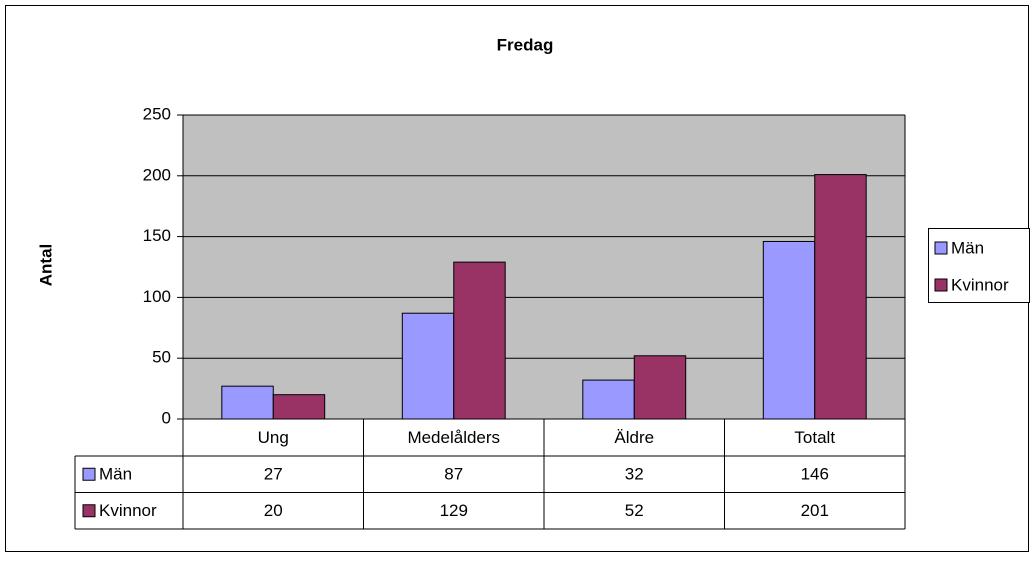 This screenshot has width=1034, height=563. I want to click on y-tick-label: 100, so click(157, 296).